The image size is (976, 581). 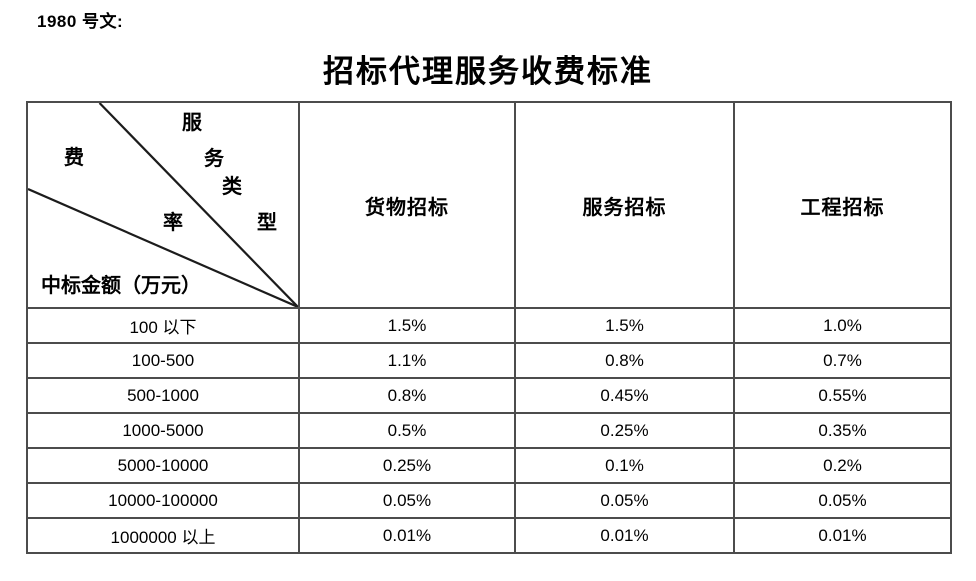 I want to click on corner-label-service-type-char: 服, so click(x=192, y=123).